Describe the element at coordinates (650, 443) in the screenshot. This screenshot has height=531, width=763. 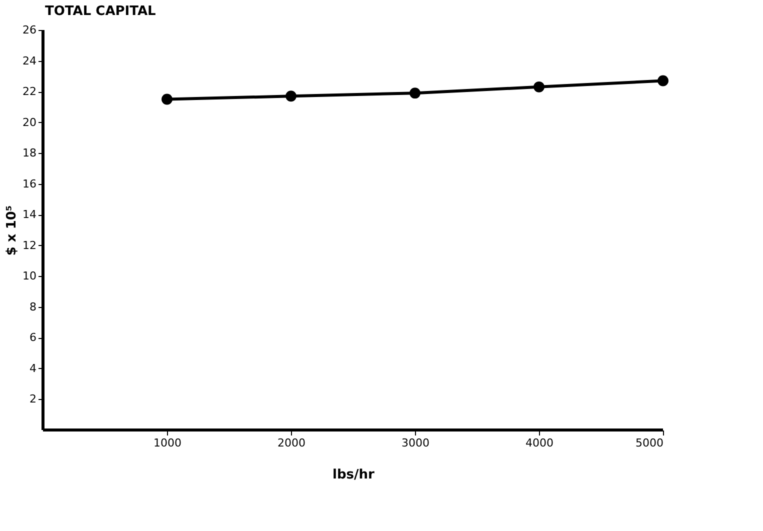
I see `x-tick-label: 5000` at that location.